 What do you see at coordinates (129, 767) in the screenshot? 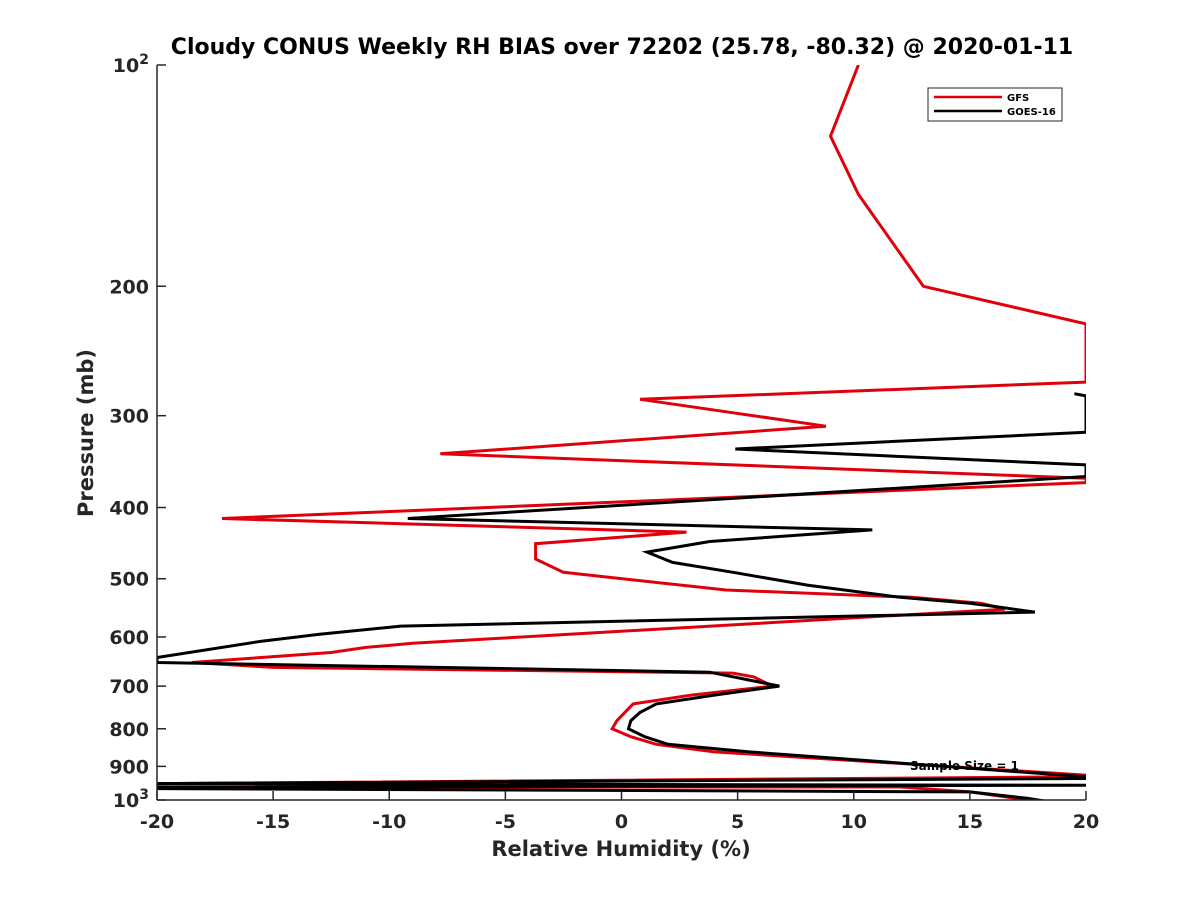
I see `y-tick-label: 900` at bounding box center [129, 767].